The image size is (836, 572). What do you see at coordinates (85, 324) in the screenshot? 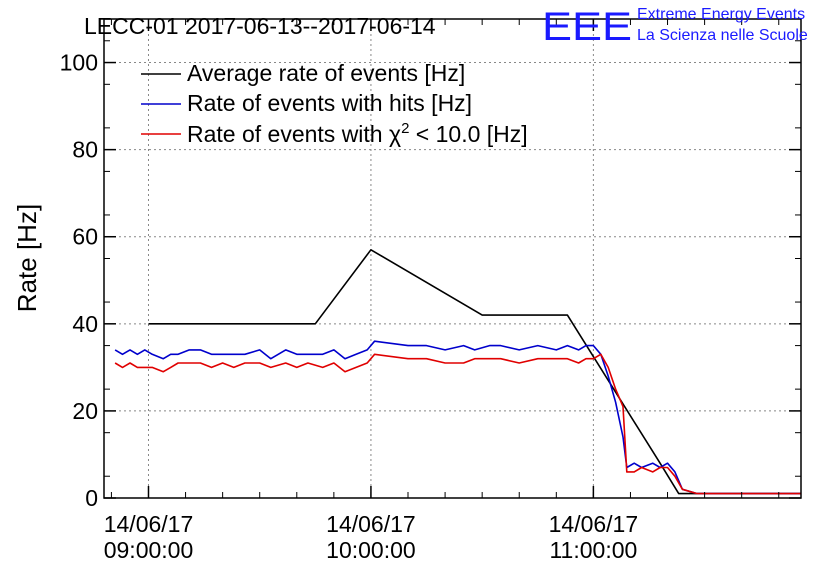
I see `y-tick-label: 40` at bounding box center [85, 324].